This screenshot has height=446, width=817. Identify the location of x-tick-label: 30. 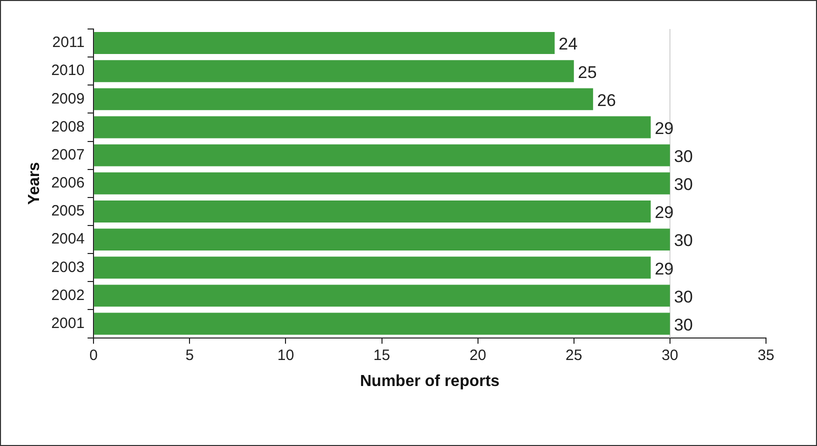
(670, 355).